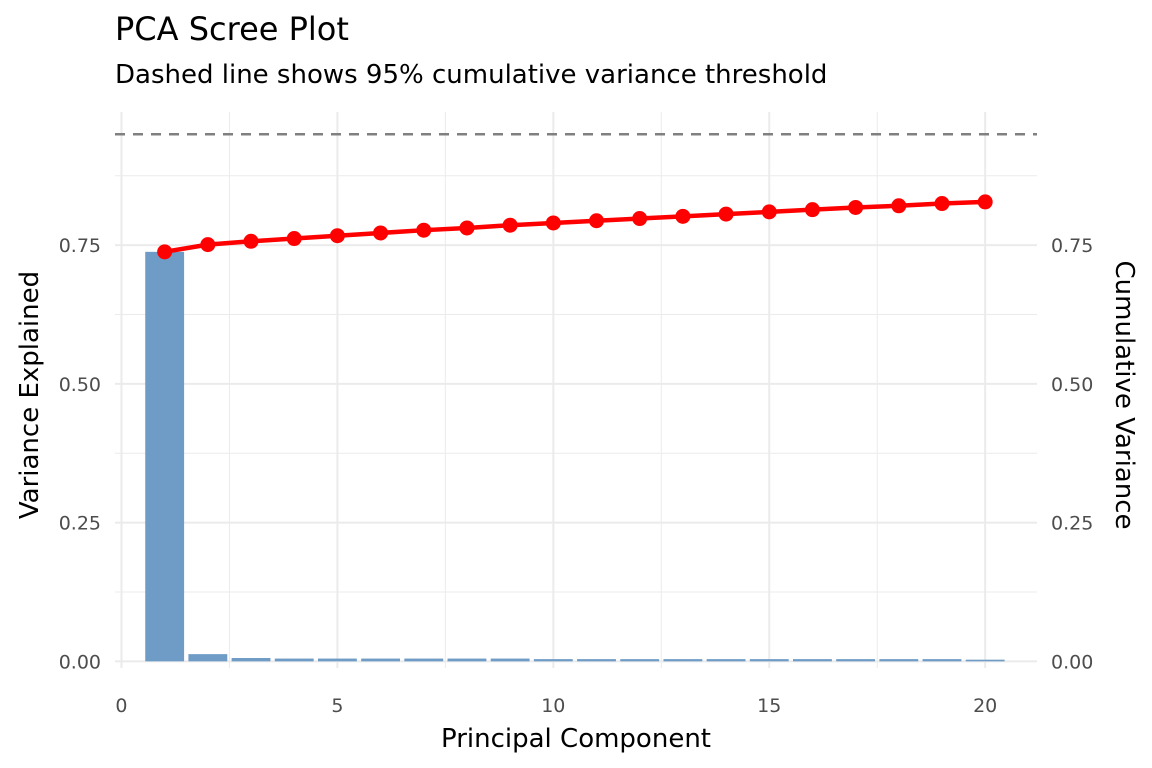  I want to click on x-tick-label: 20, so click(985, 706).